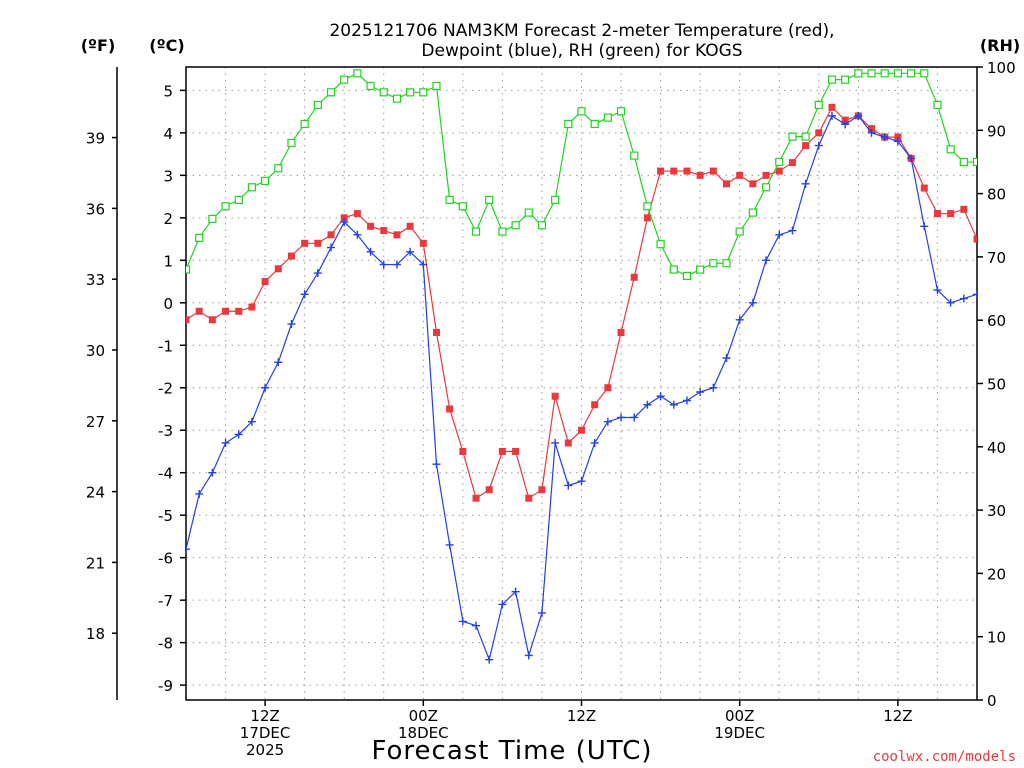 Image resolution: width=1024 pixels, height=768 pixels. Describe the element at coordinates (992, 701) in the screenshot. I see `rh-tick-label: 0` at that location.